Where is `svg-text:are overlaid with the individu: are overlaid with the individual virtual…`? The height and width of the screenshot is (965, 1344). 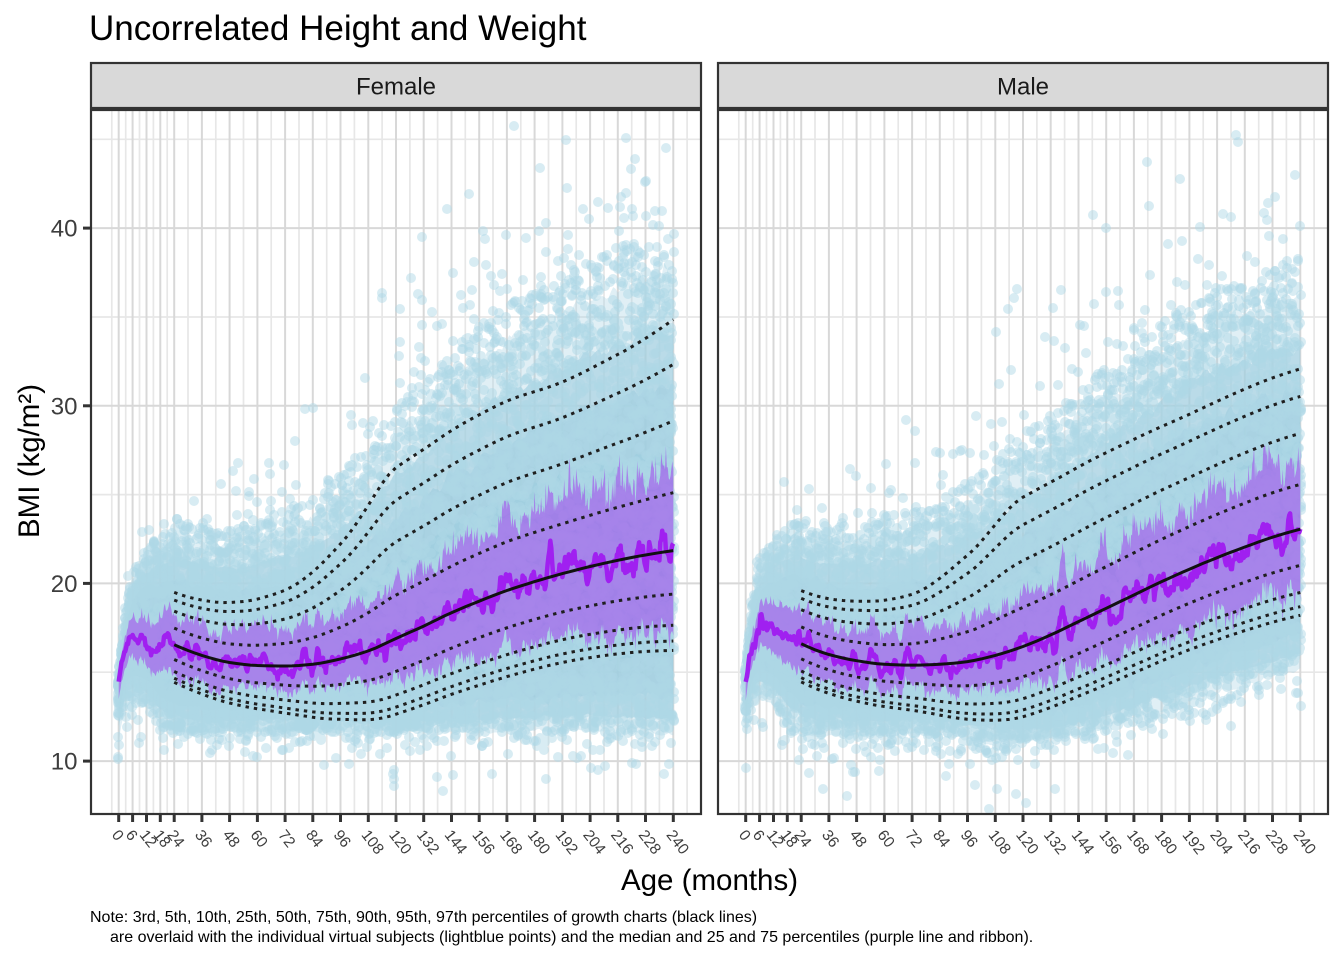 svg-text:are overlaid with the individu: are overlaid with the individual virtual… is located at coordinates (571, 937).